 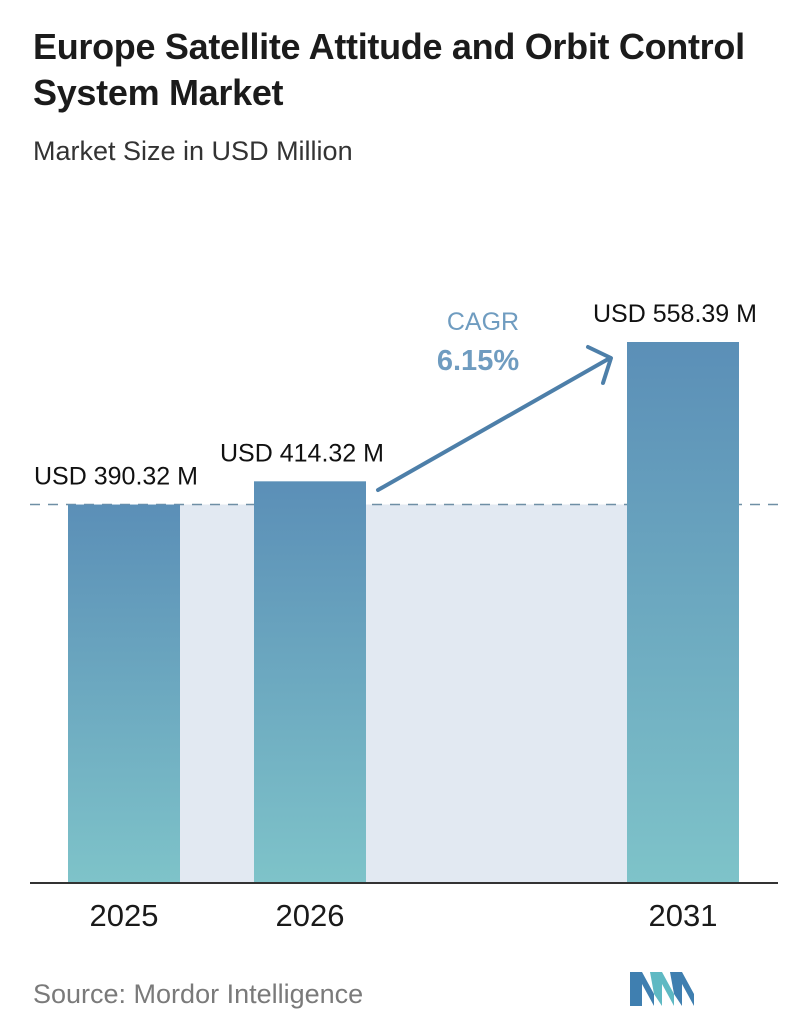 I want to click on value-label-2031: USD 558.39 M, so click(x=675, y=314).